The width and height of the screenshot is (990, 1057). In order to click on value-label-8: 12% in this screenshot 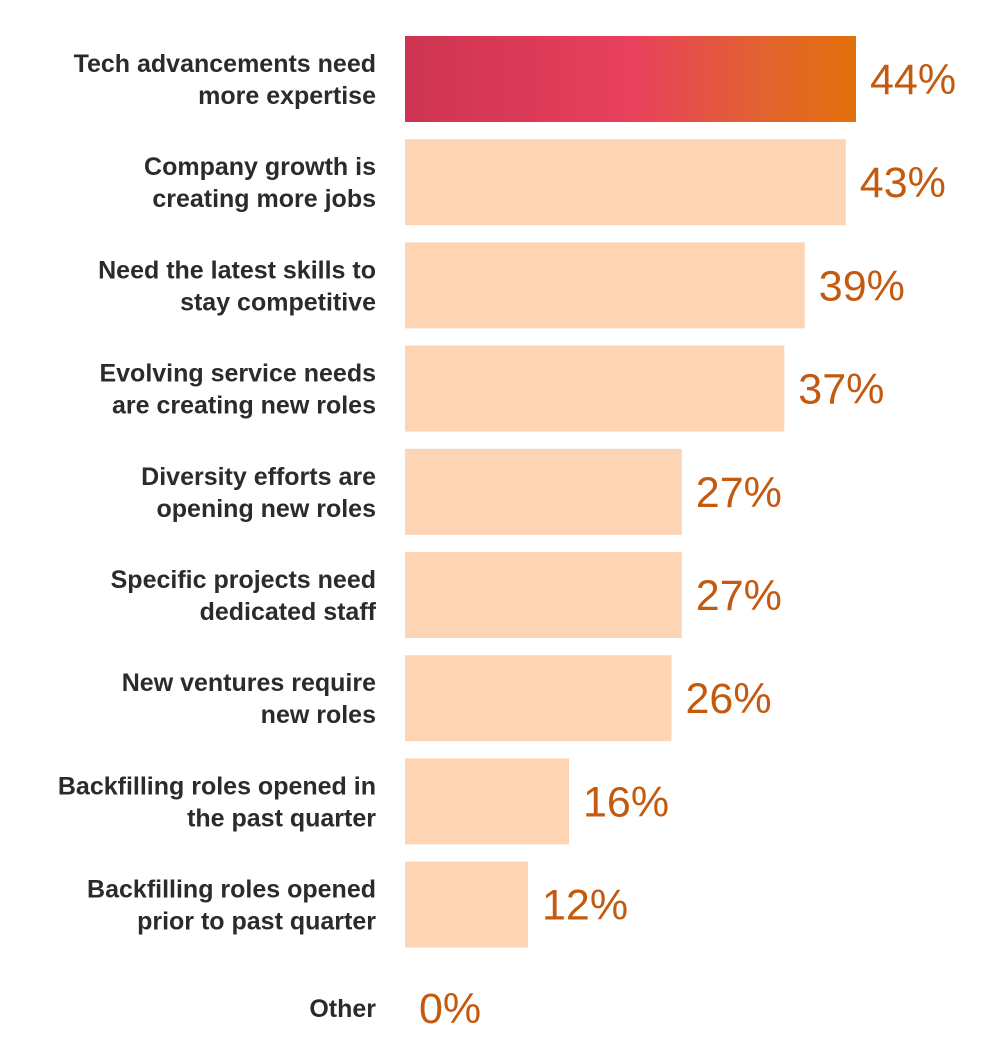, I will do `click(585, 906)`.